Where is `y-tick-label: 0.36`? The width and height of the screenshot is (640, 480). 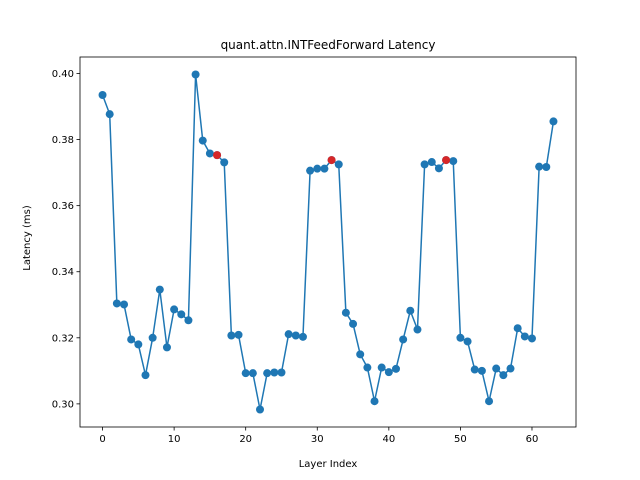
y-tick-label: 0.36 is located at coordinates (63, 206).